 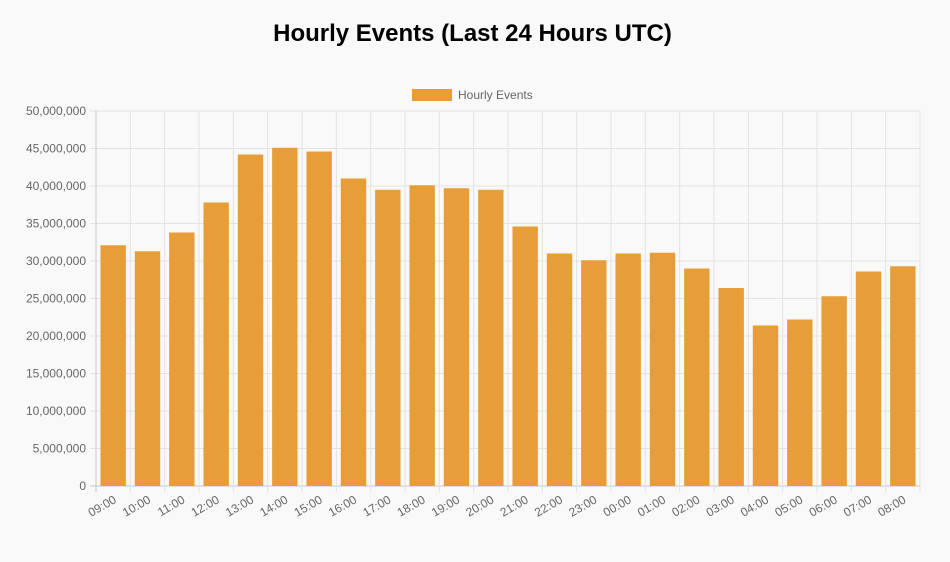 I want to click on x-tick-label: 20:00, so click(x=479, y=505).